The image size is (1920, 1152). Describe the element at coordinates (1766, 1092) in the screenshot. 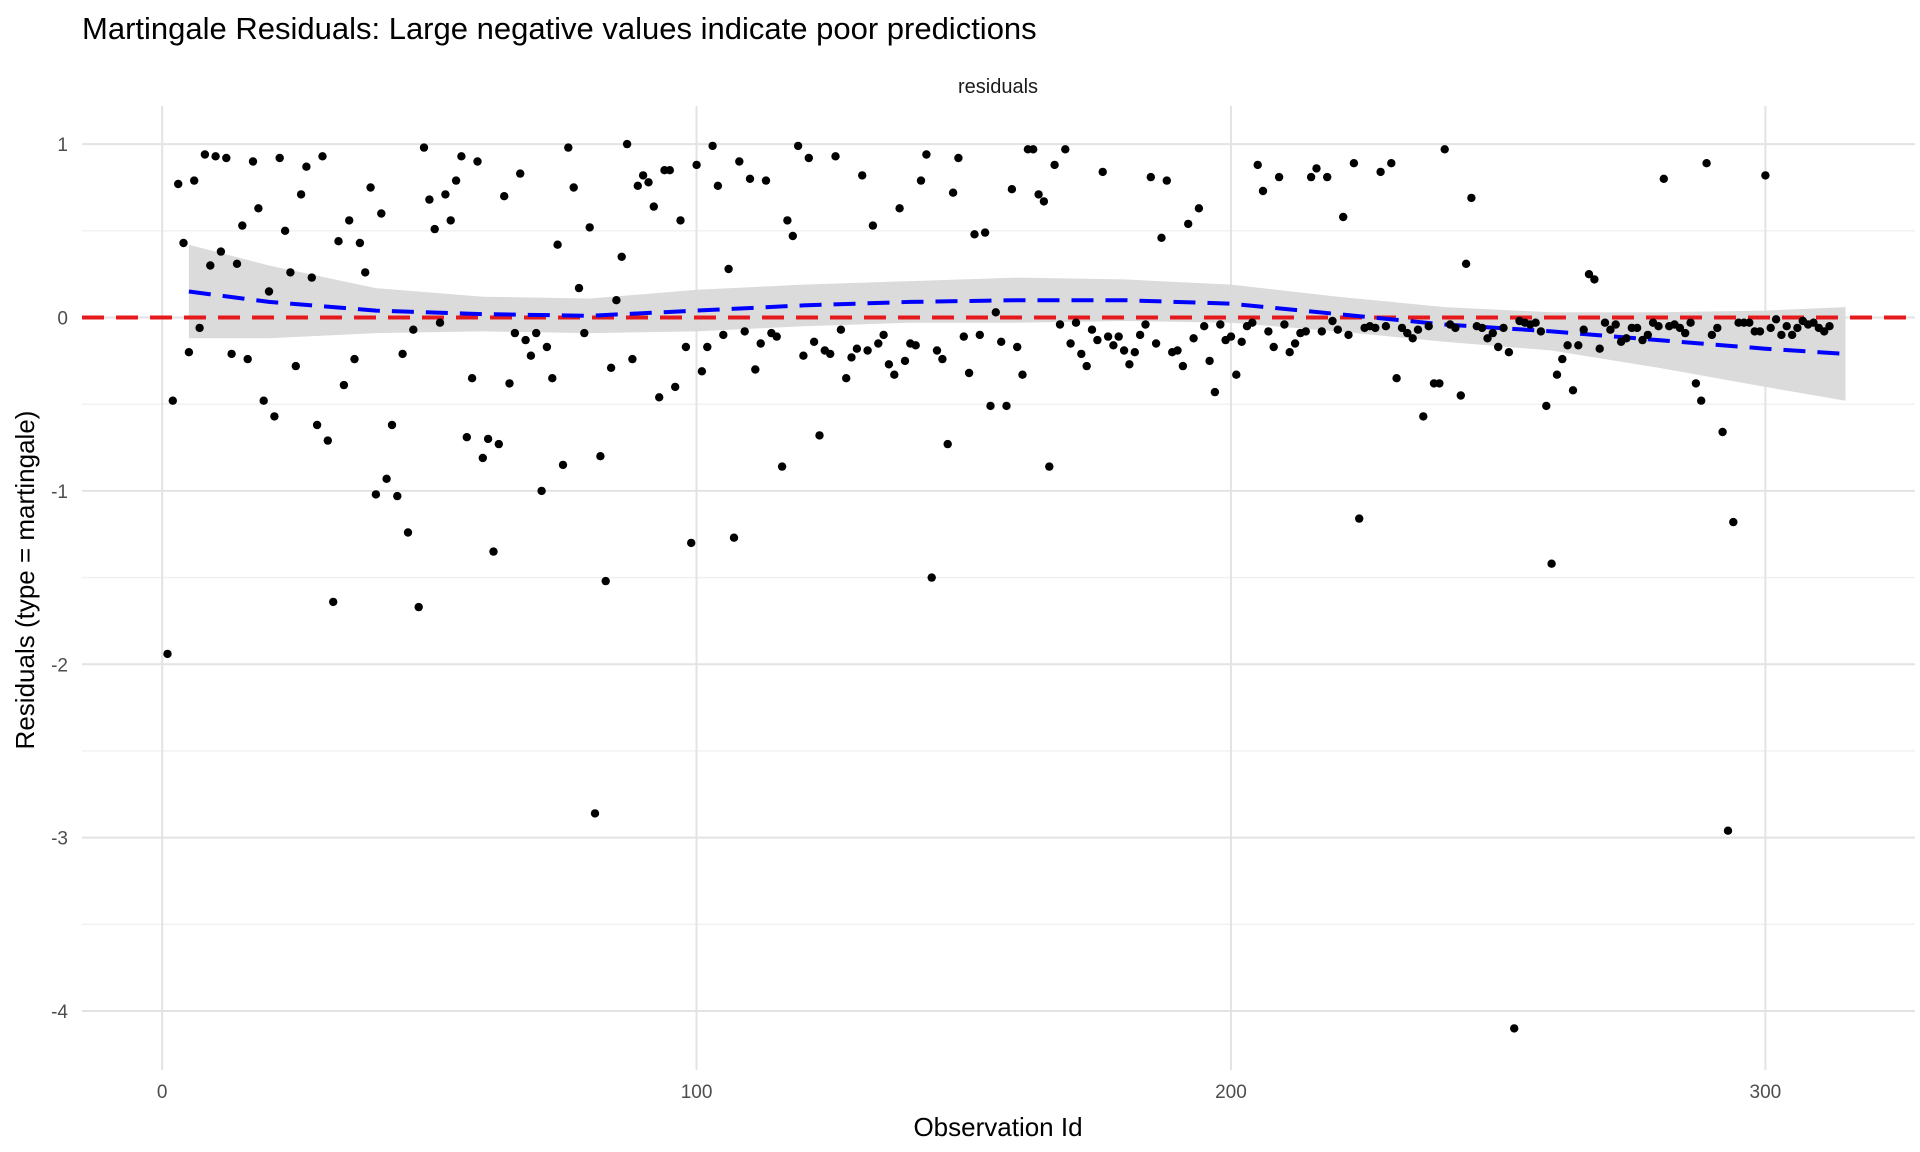

I see `x-tick-label: 300` at that location.